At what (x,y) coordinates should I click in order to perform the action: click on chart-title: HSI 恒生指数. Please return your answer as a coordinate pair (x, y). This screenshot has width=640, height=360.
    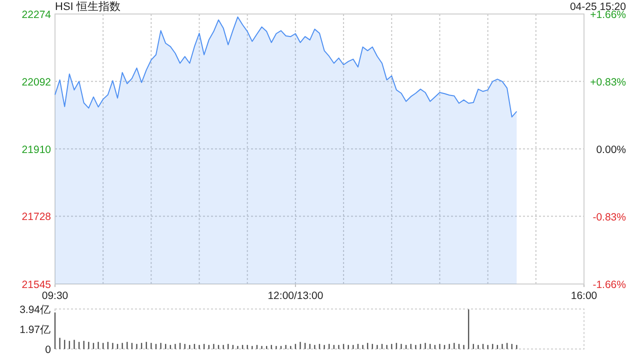
    Looking at the image, I should click on (87, 6).